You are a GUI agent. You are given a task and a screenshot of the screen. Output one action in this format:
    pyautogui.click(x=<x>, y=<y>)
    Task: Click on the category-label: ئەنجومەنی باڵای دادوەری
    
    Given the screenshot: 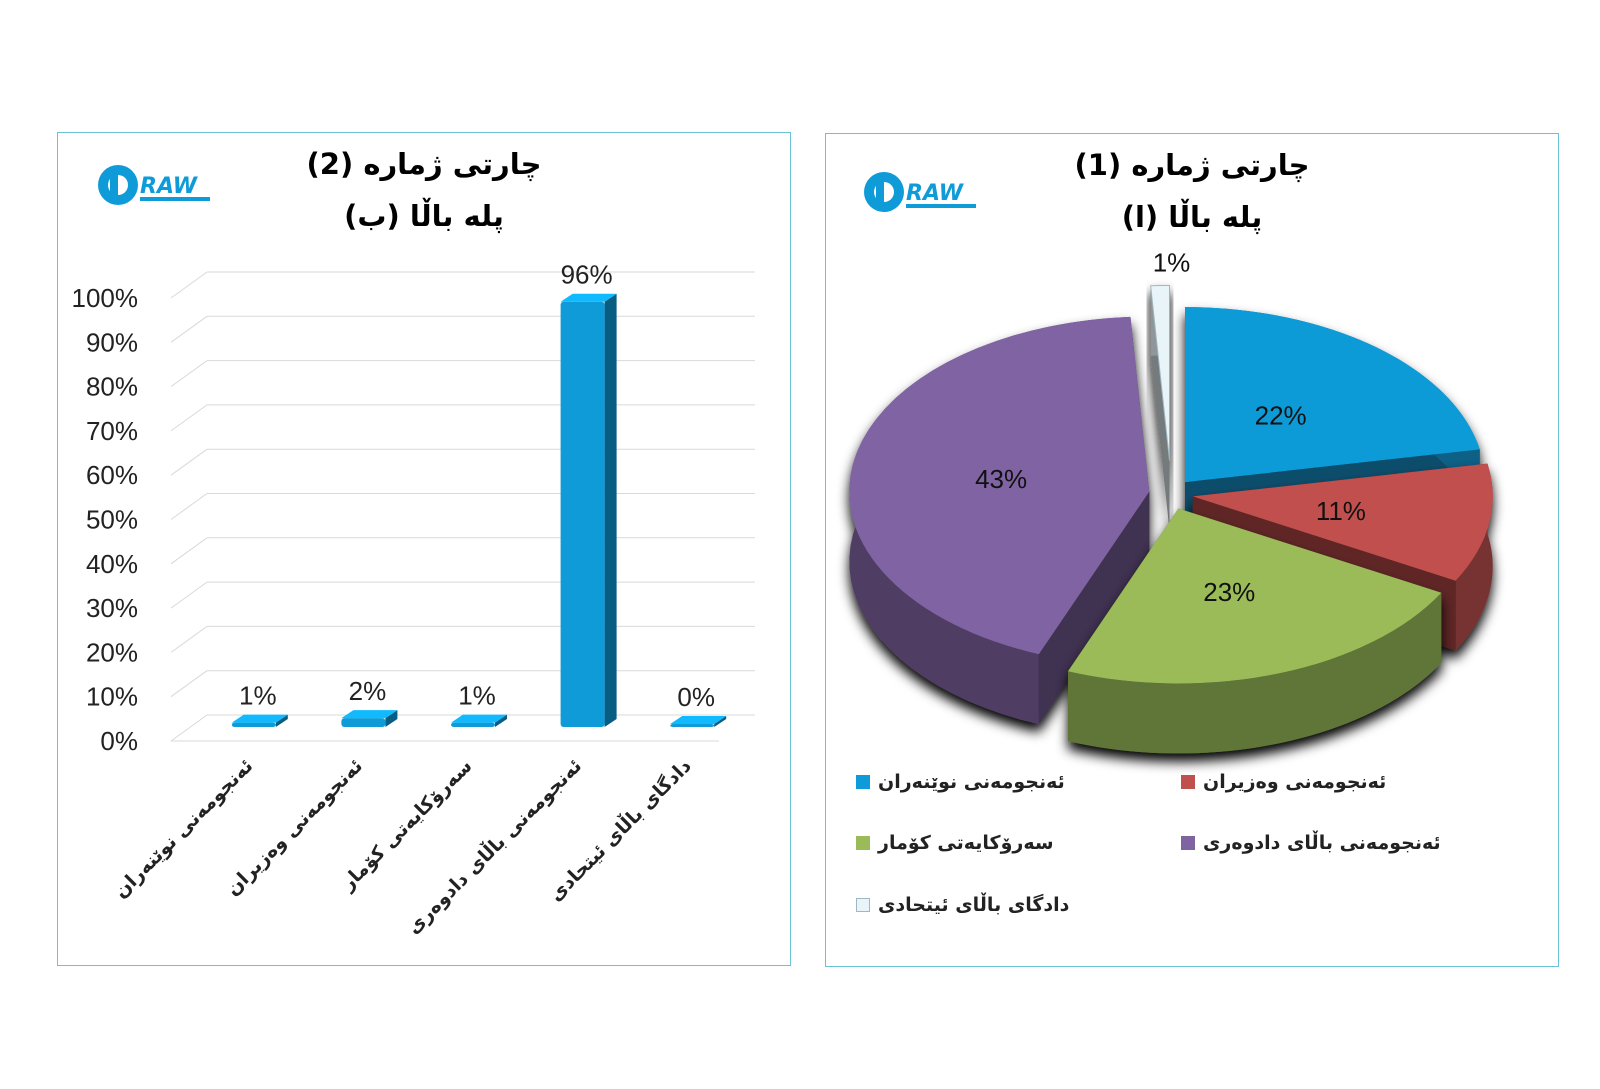 What is the action you would take?
    pyautogui.click(x=493, y=846)
    